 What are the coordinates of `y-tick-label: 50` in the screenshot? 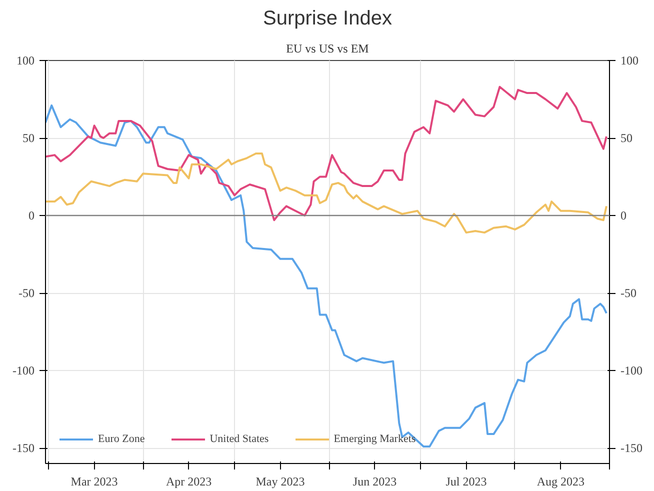 It's located at (28, 138).